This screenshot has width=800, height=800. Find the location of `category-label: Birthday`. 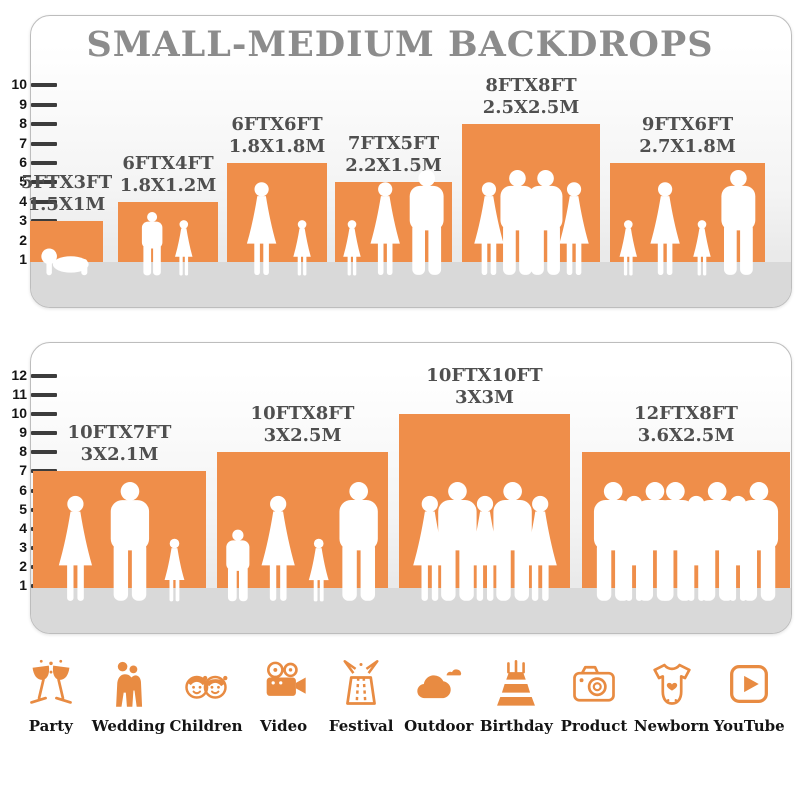

category-label: Birthday is located at coordinates (516, 726).